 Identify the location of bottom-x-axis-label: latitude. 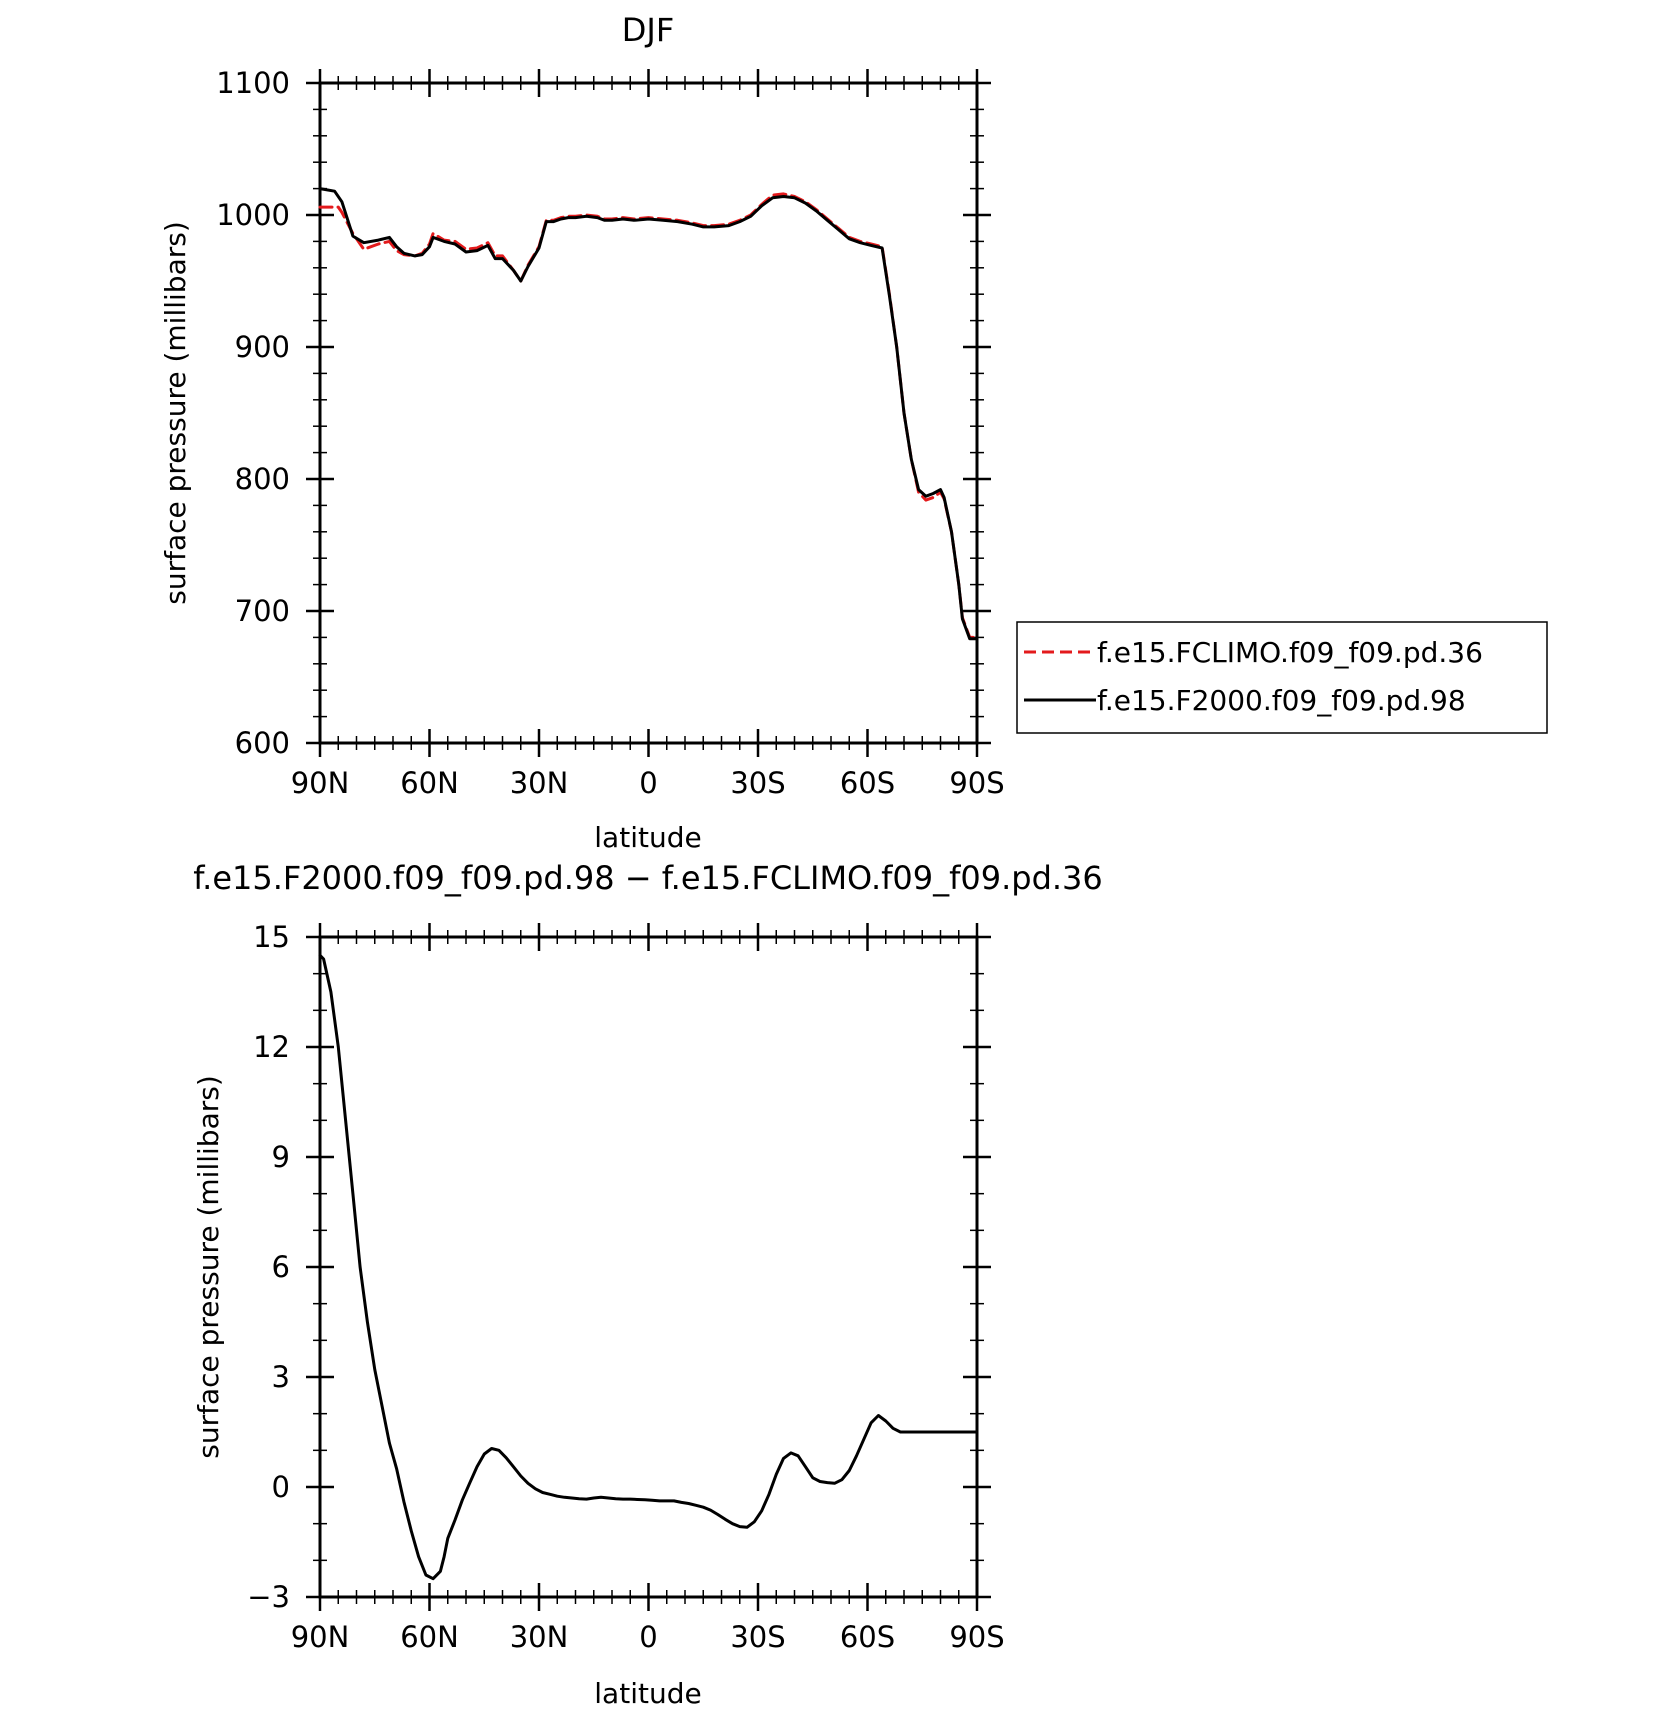
(647, 1693).